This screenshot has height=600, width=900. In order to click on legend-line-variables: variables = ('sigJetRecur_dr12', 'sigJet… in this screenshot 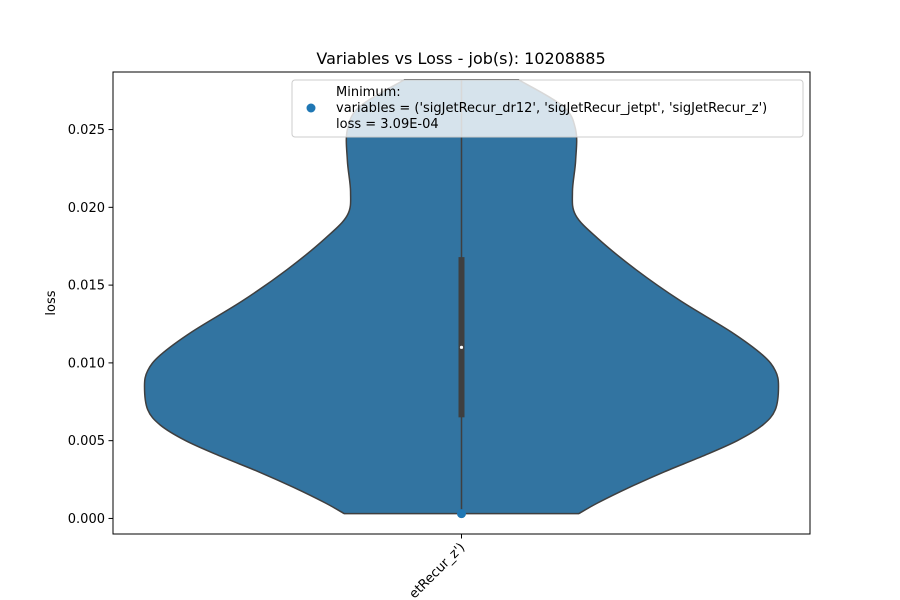, I will do `click(551, 108)`.